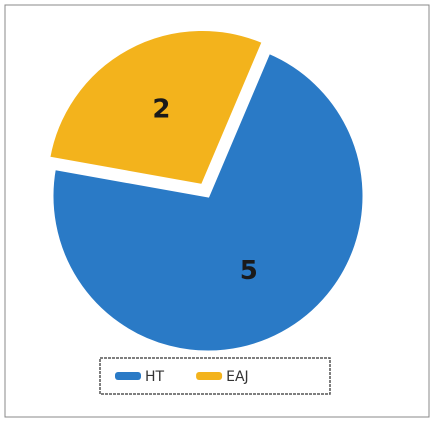 The height and width of the screenshot is (422, 435). Describe the element at coordinates (249, 271) in the screenshot. I see `data-label: 5` at that location.